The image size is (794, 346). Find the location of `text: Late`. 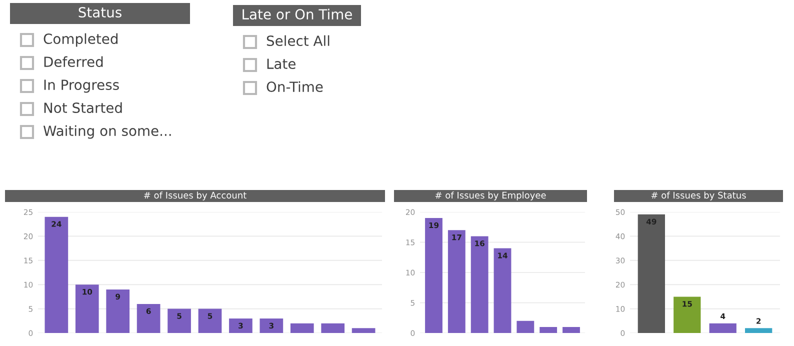

text: Late is located at coordinates (281, 64).